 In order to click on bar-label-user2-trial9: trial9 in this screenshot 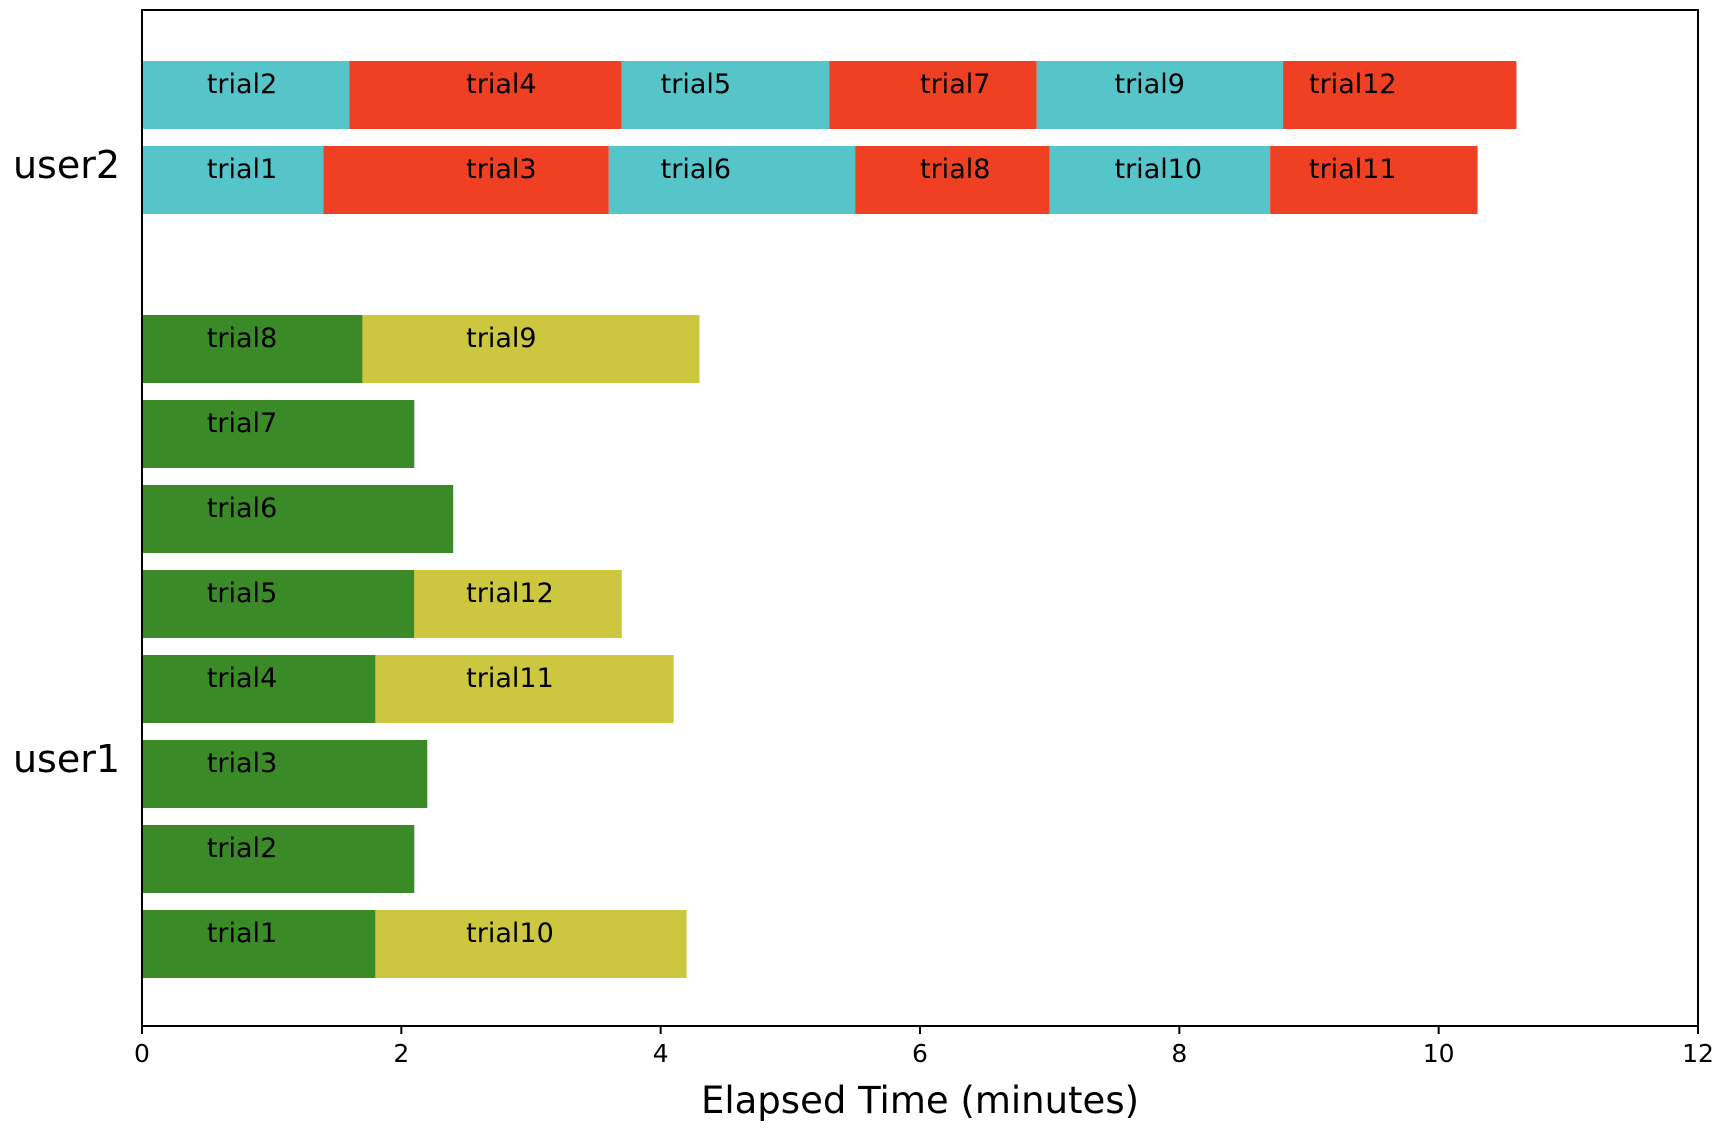, I will do `click(1150, 84)`.